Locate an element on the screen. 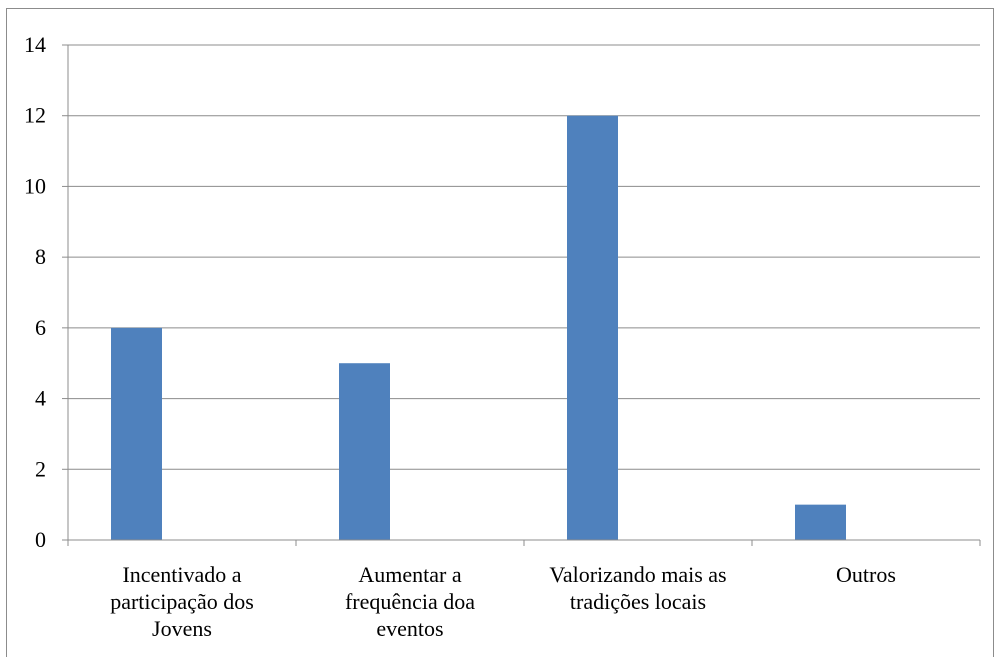 The width and height of the screenshot is (1000, 657). x-category-label: Aumentar a frequência doa eventos is located at coordinates (410, 601).